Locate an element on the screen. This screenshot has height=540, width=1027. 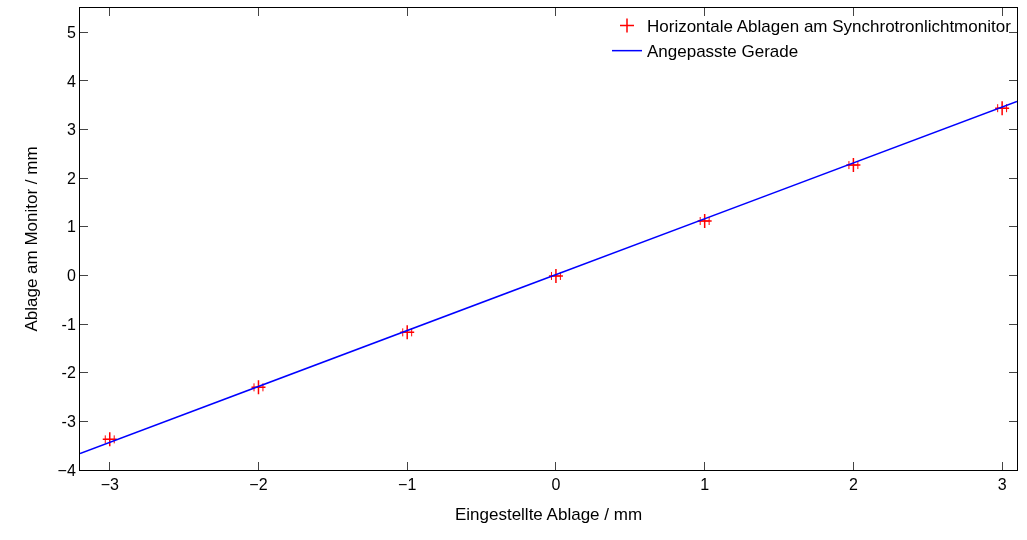
x-tick-label: −1 is located at coordinates (407, 485).